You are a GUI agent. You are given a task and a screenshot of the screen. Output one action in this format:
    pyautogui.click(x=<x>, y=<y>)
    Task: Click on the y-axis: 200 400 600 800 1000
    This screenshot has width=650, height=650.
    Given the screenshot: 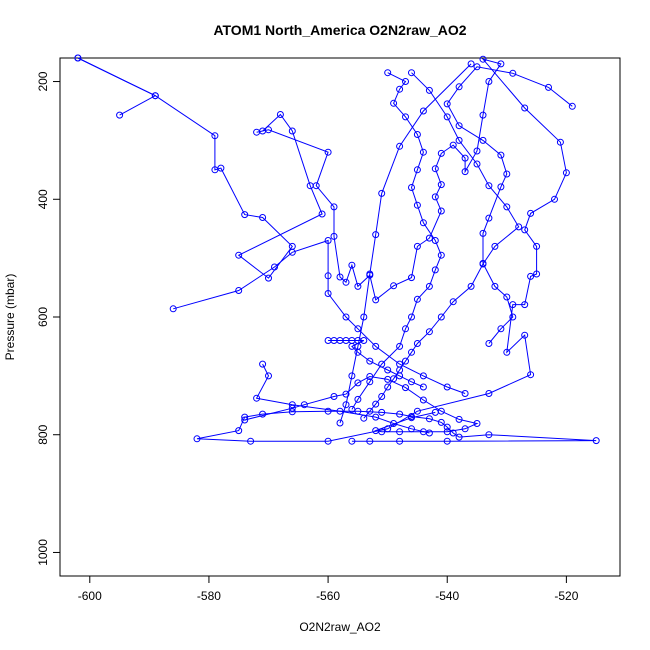 What is the action you would take?
    pyautogui.click(x=48, y=318)
    